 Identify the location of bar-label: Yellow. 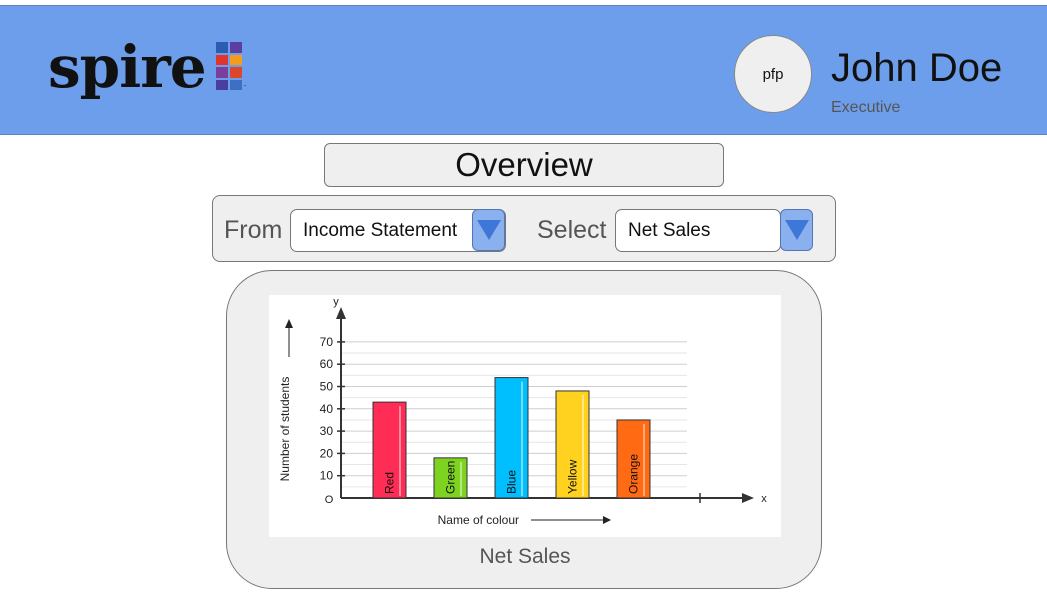
(573, 476).